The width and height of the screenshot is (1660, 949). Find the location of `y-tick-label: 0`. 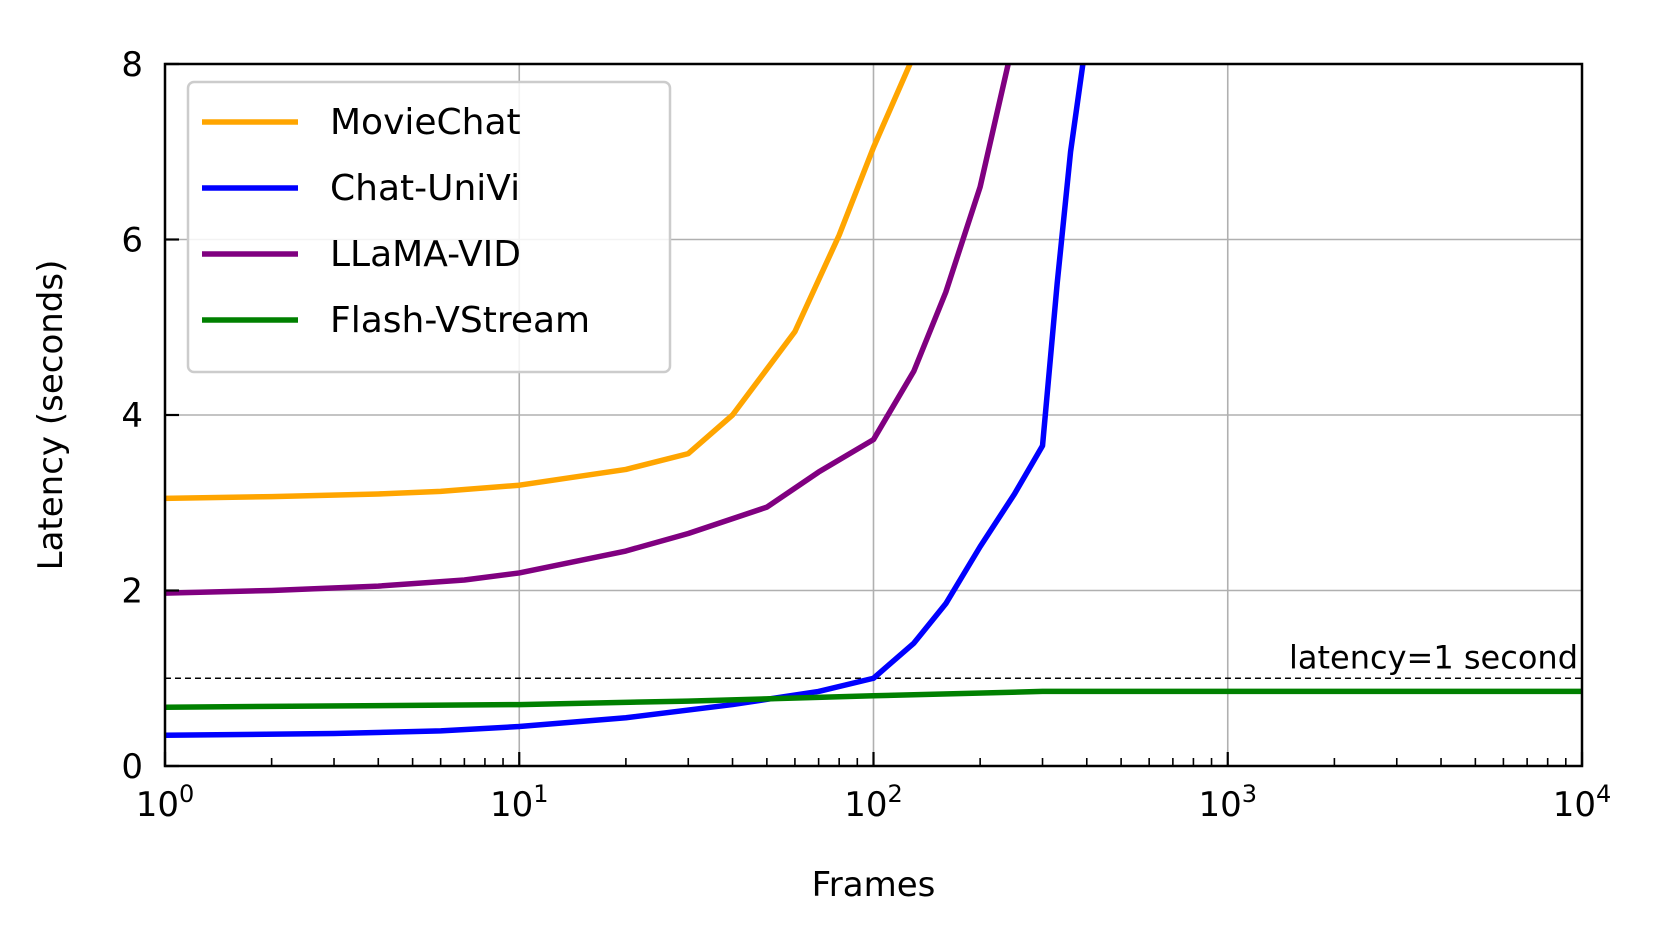

y-tick-label: 0 is located at coordinates (132, 767).